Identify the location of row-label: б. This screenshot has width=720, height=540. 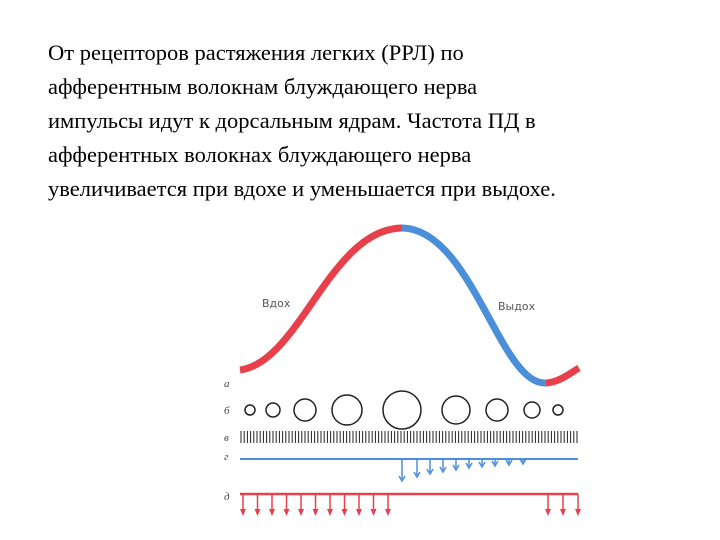
(227, 411).